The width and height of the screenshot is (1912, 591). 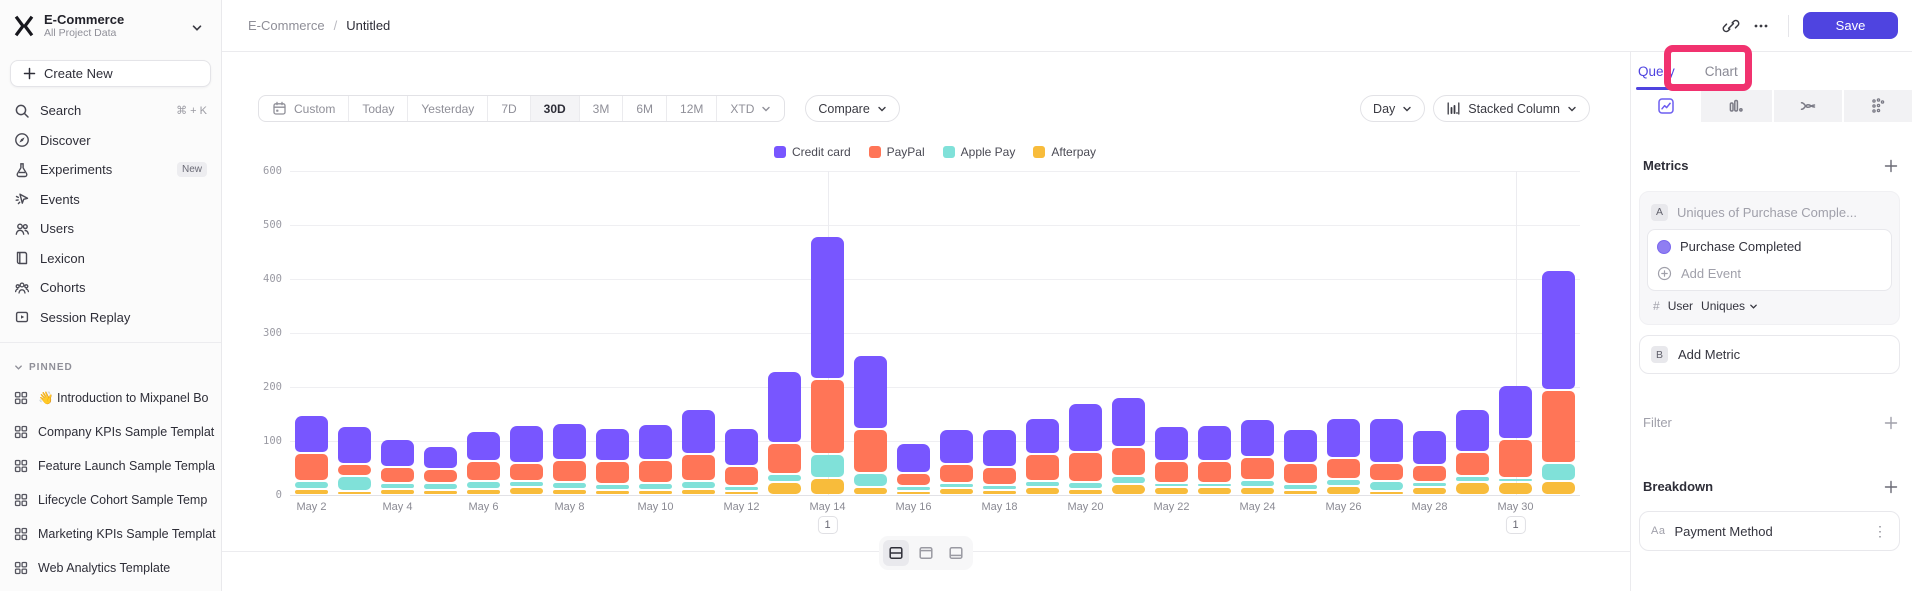 I want to click on sidebar-item-cohorts: Cohorts, so click(x=110, y=288).